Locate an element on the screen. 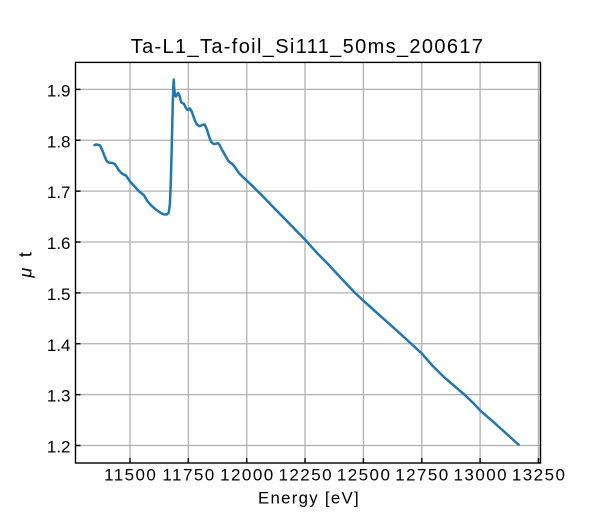  svg-text: 1.2 is located at coordinates (59, 447).